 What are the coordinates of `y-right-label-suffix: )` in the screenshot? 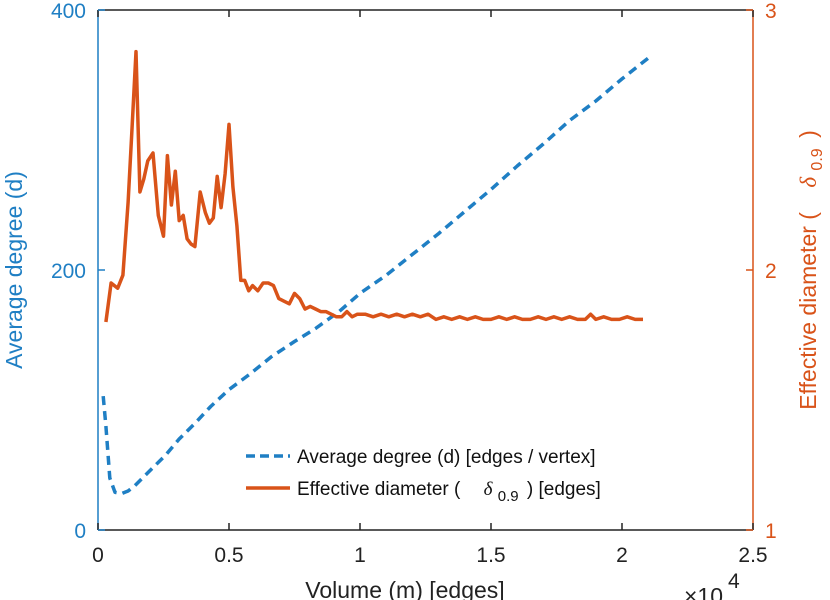 It's located at (808, 134).